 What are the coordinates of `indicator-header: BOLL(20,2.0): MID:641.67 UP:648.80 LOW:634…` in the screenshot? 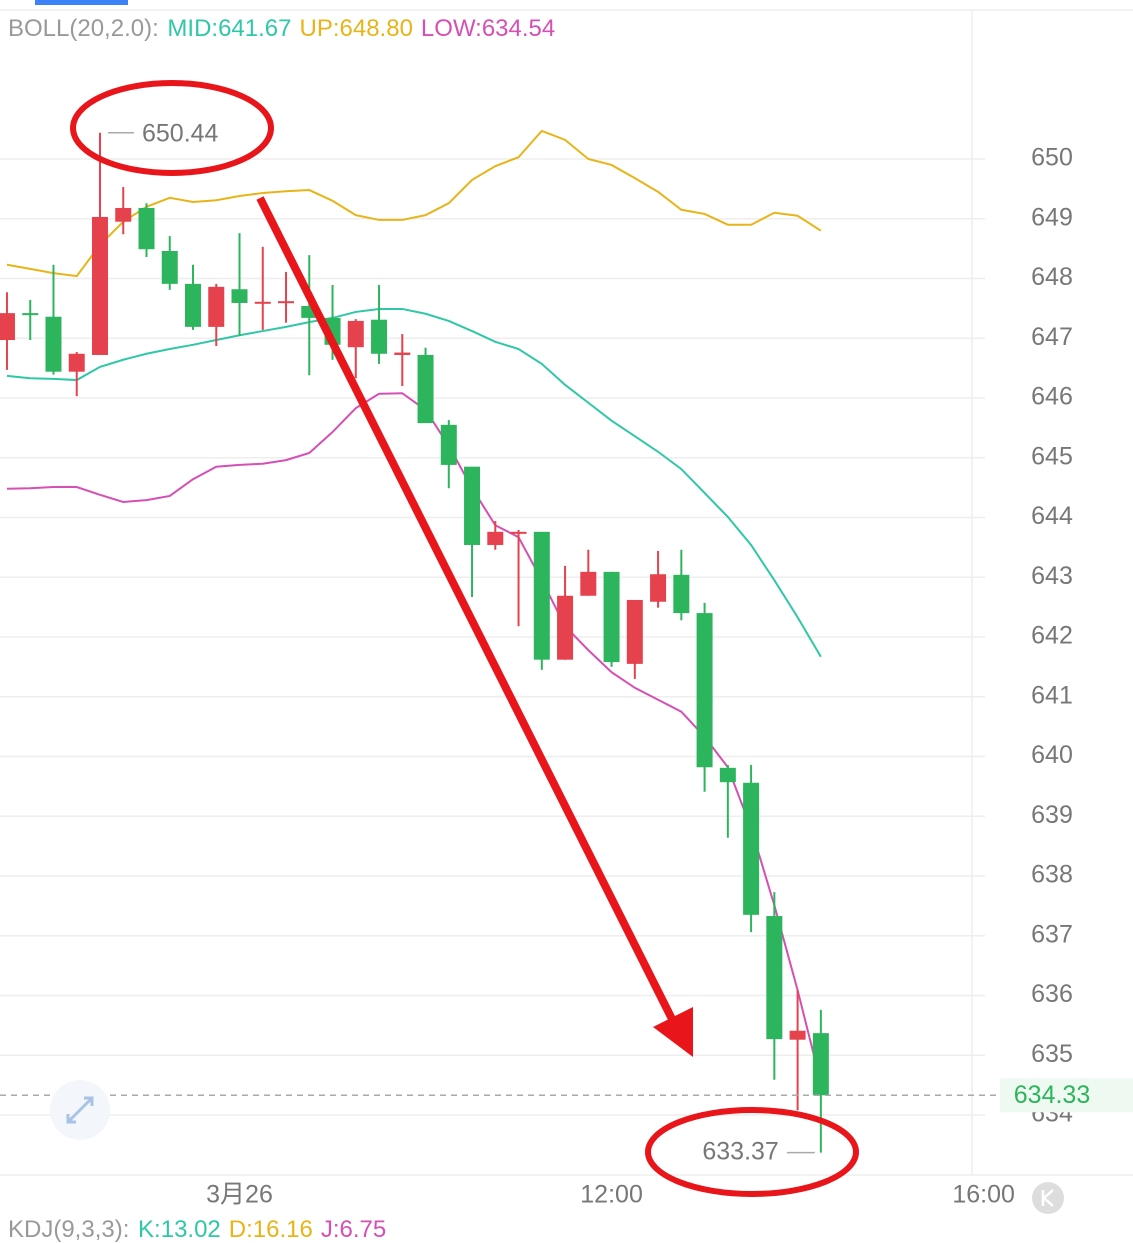 It's located at (281, 28).